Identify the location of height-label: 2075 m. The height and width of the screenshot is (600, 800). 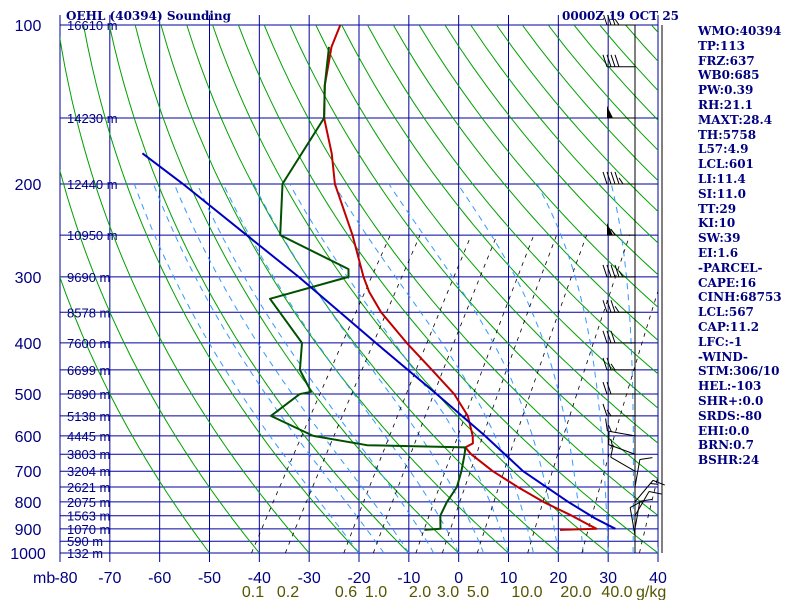
(88, 502).